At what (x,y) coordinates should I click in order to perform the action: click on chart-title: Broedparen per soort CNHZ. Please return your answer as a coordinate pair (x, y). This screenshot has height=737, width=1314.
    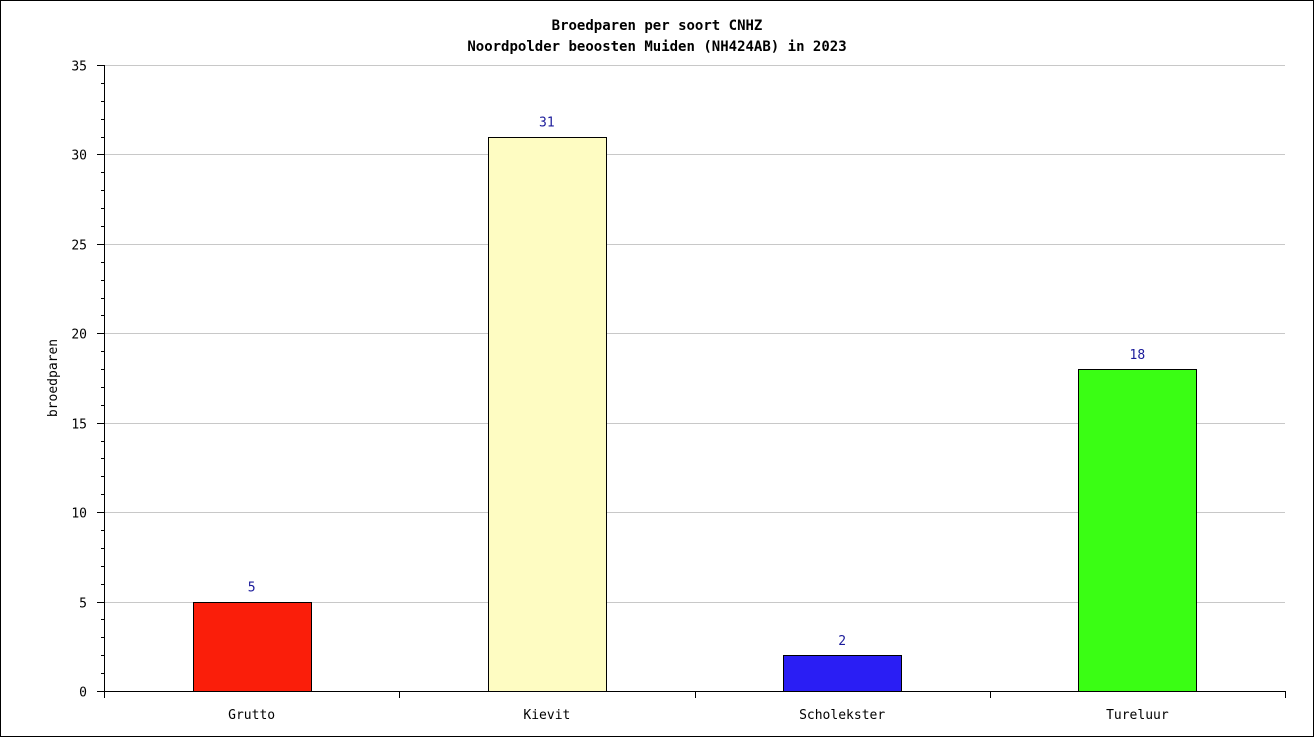
    Looking at the image, I should click on (657, 26).